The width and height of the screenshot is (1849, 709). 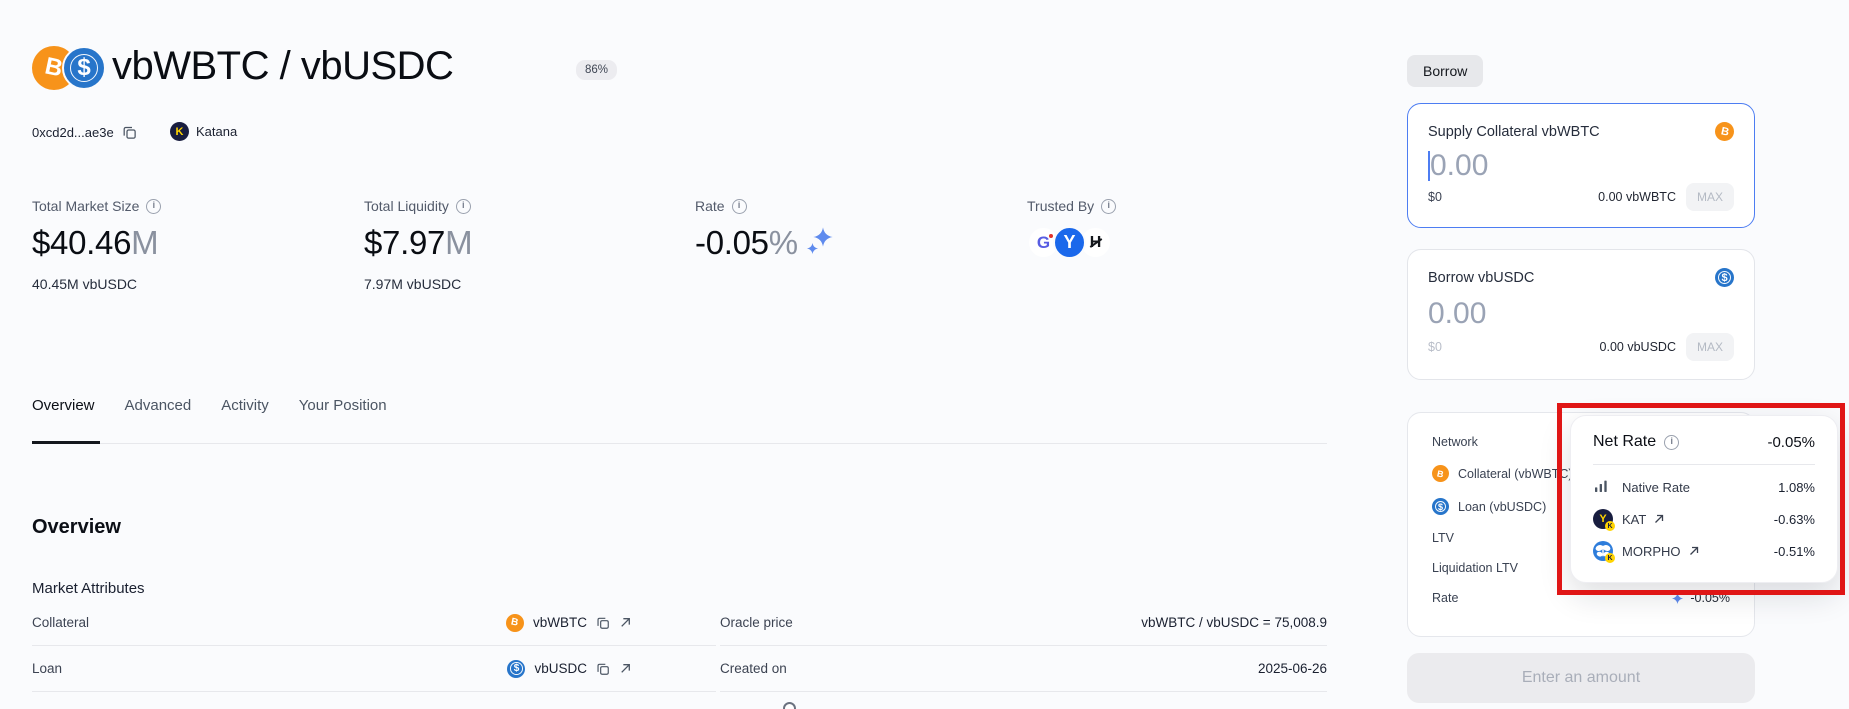 I want to click on sparkles-icon, so click(x=823, y=243).